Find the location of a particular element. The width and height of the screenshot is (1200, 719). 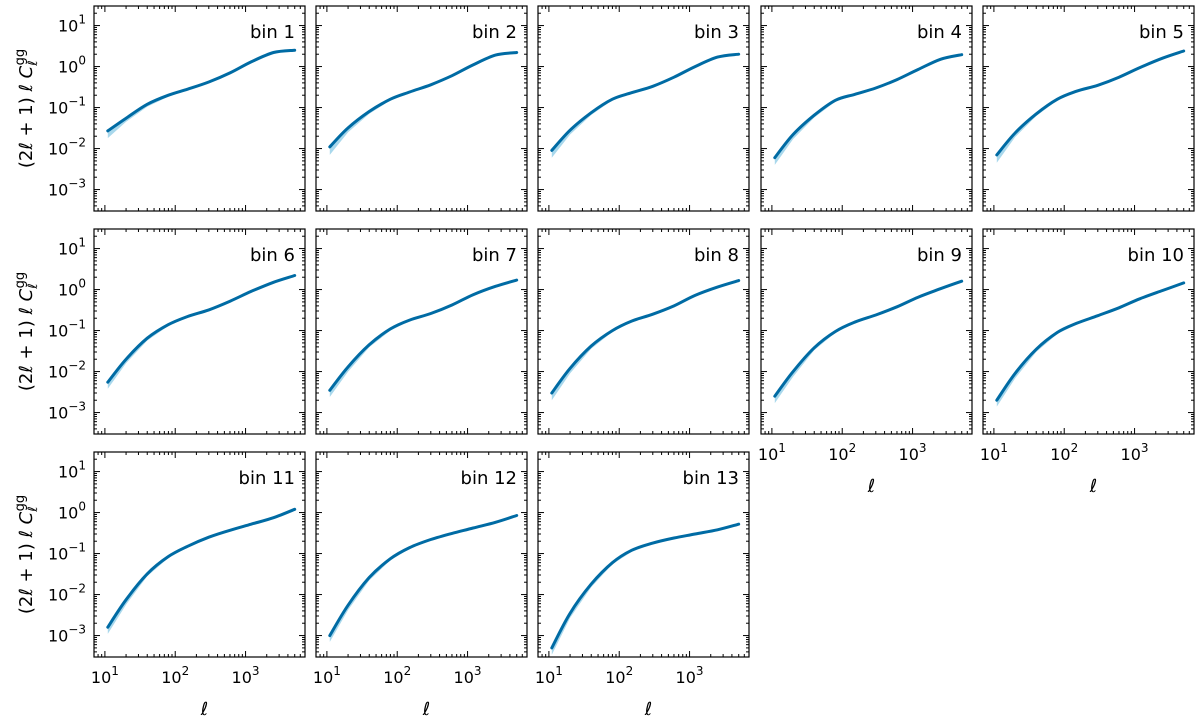

panel-4: bin 4 is located at coordinates (866, 108).